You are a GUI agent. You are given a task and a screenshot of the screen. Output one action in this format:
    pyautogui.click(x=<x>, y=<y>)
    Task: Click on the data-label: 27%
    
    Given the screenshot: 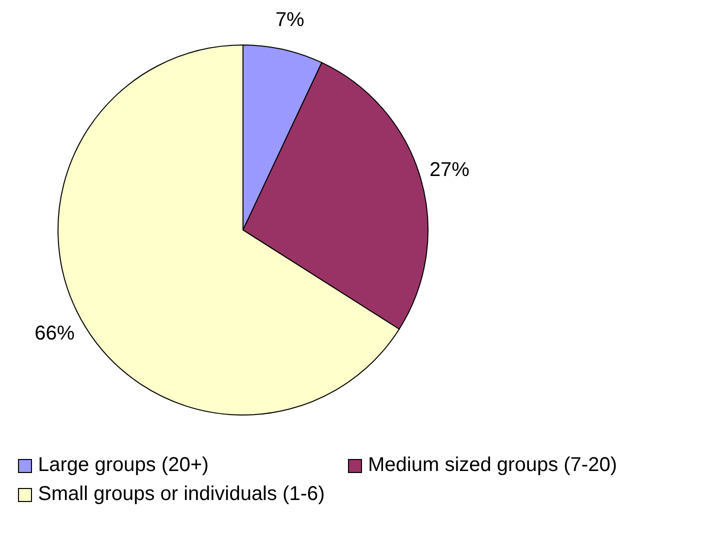 What is the action you would take?
    pyautogui.click(x=449, y=170)
    